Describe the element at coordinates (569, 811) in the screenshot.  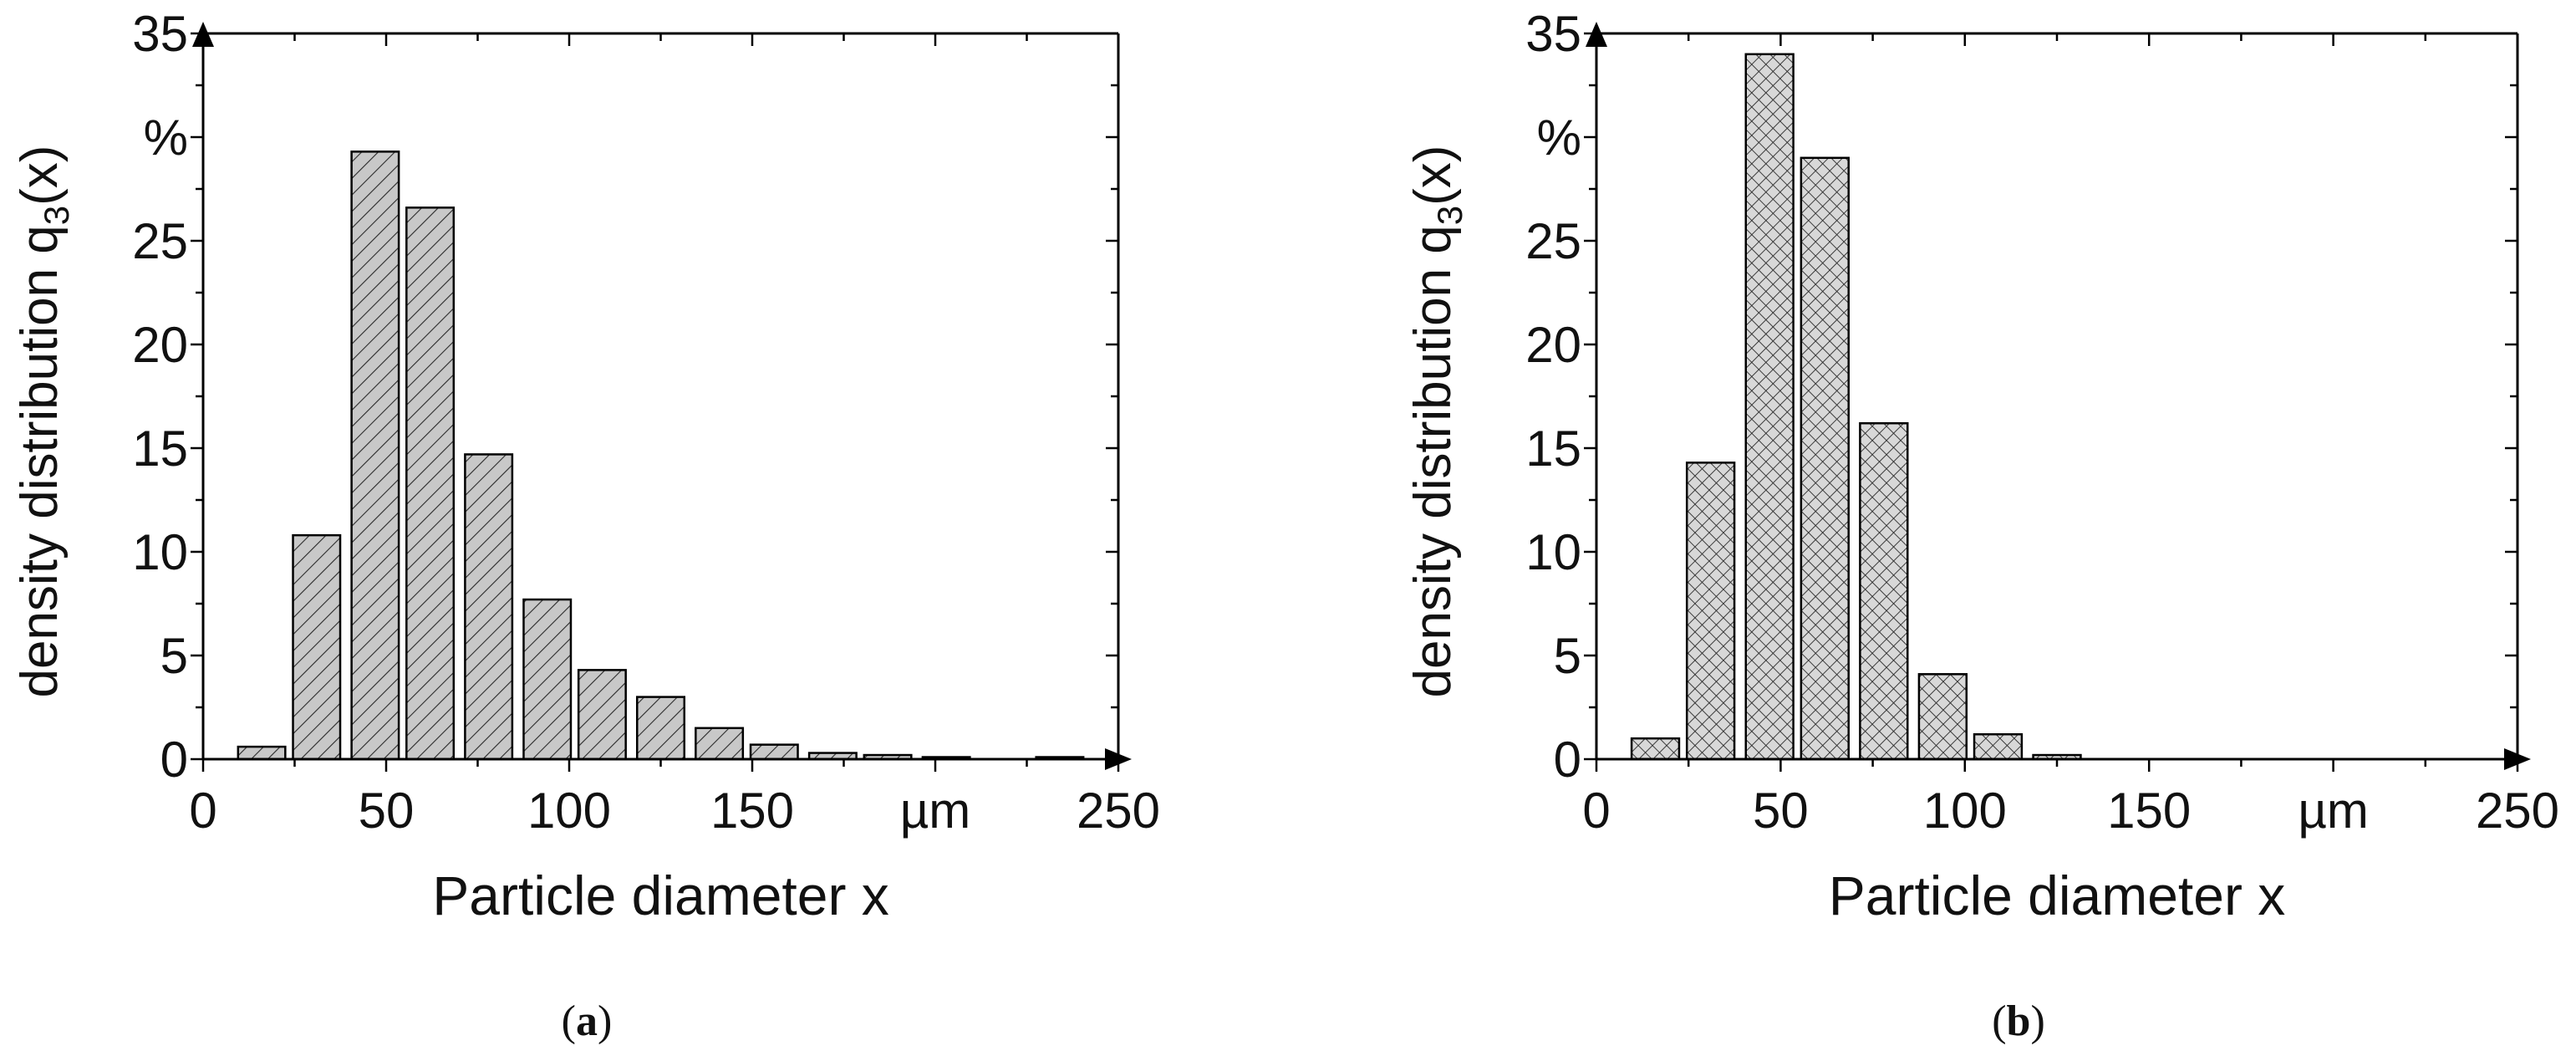
I see `x-tick-label-a: 100` at that location.